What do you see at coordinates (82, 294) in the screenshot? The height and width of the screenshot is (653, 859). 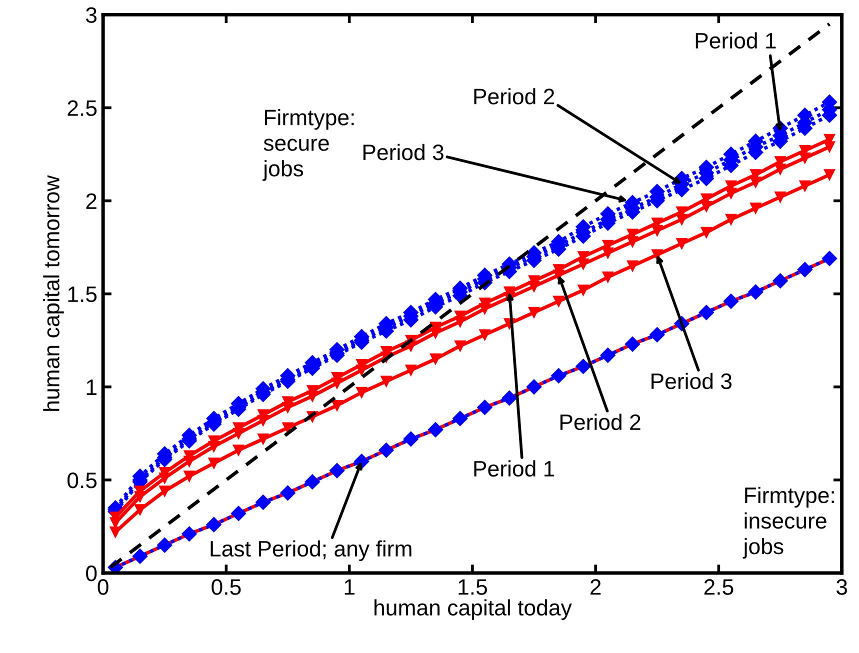 I see `y-tick-label: 1.5` at bounding box center [82, 294].